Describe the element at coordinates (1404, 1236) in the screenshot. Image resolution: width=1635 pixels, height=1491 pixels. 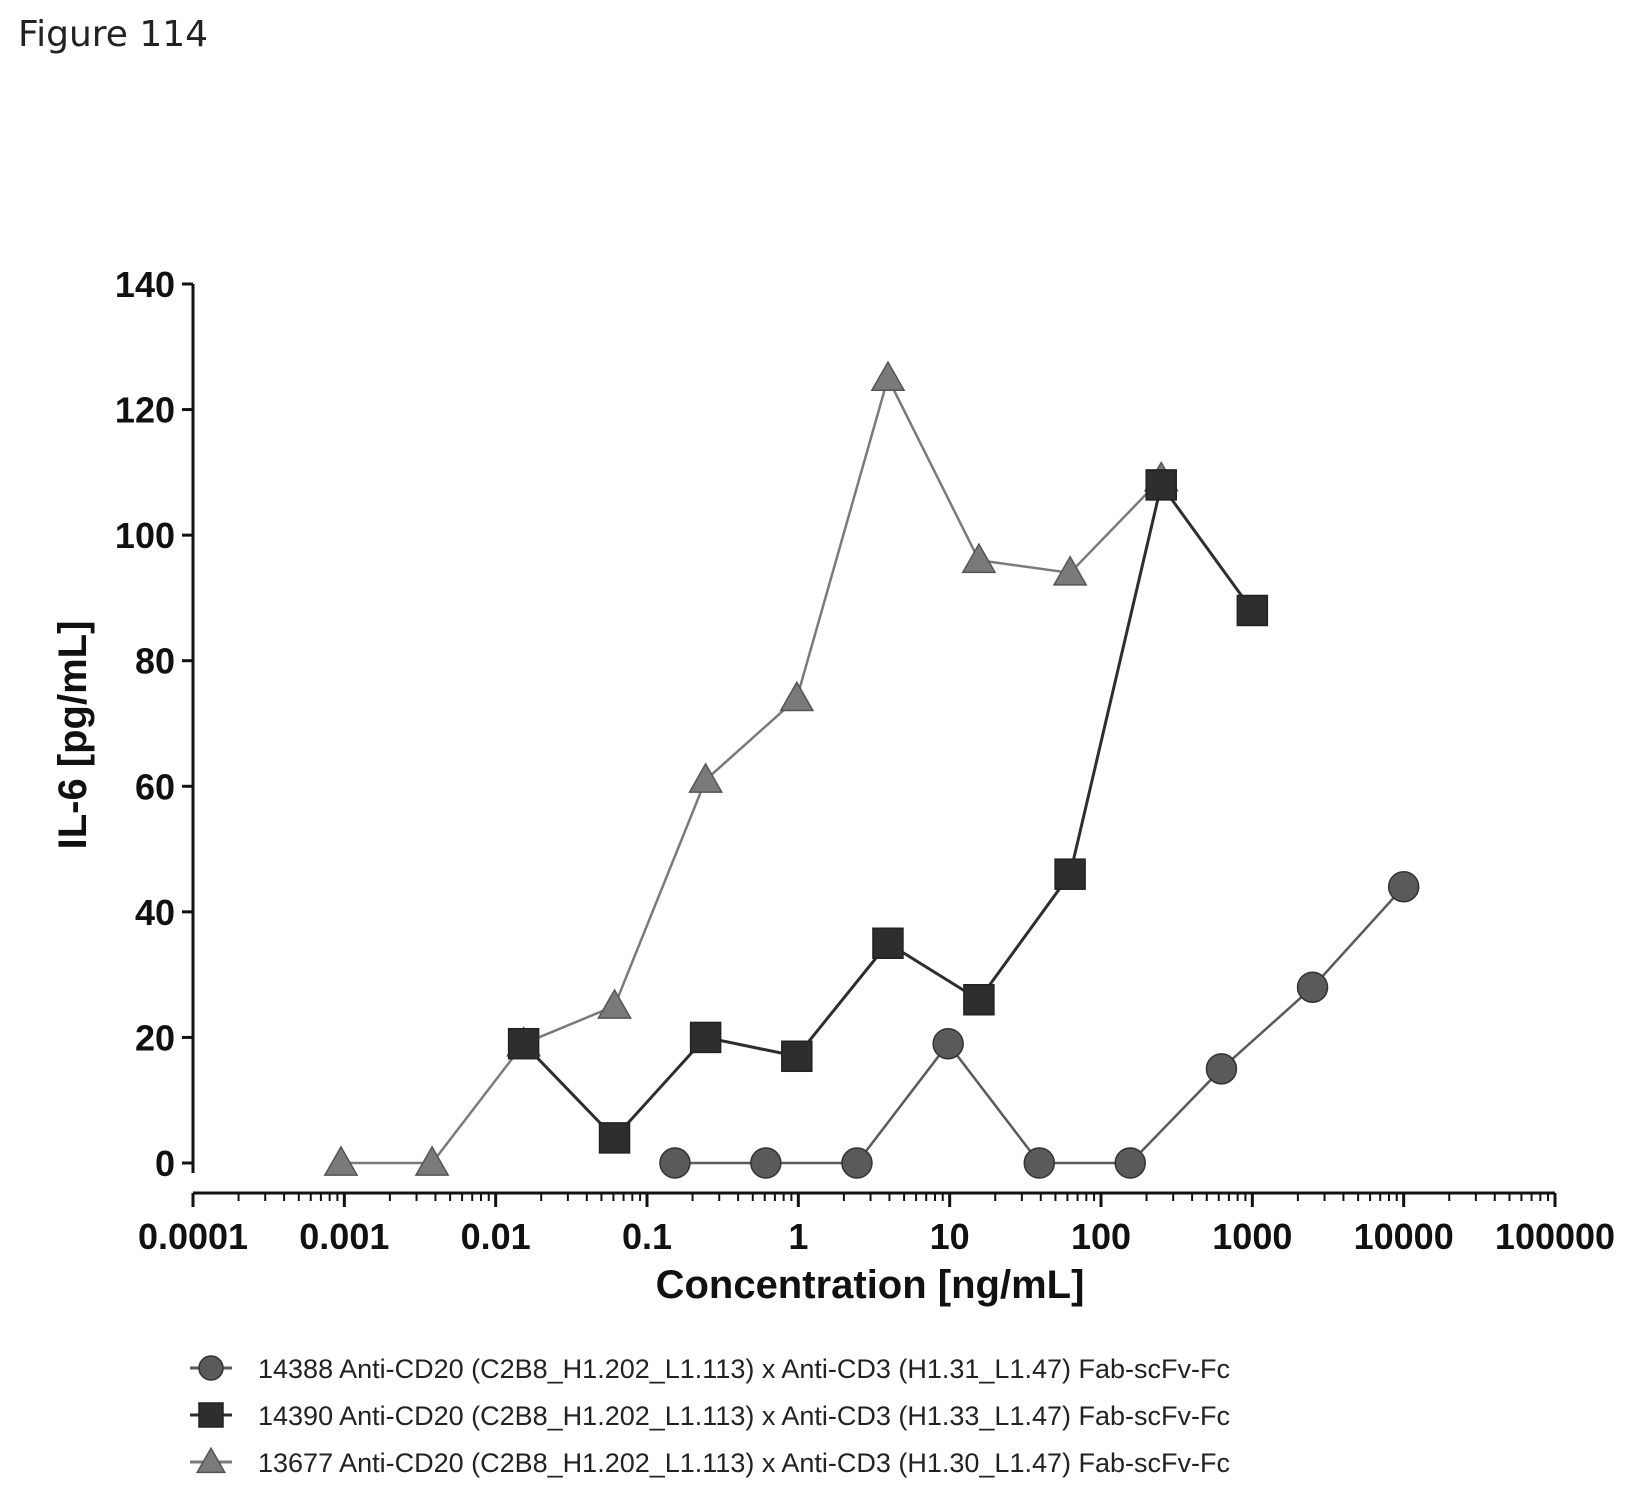
I see `x-tick-label: 10000` at that location.